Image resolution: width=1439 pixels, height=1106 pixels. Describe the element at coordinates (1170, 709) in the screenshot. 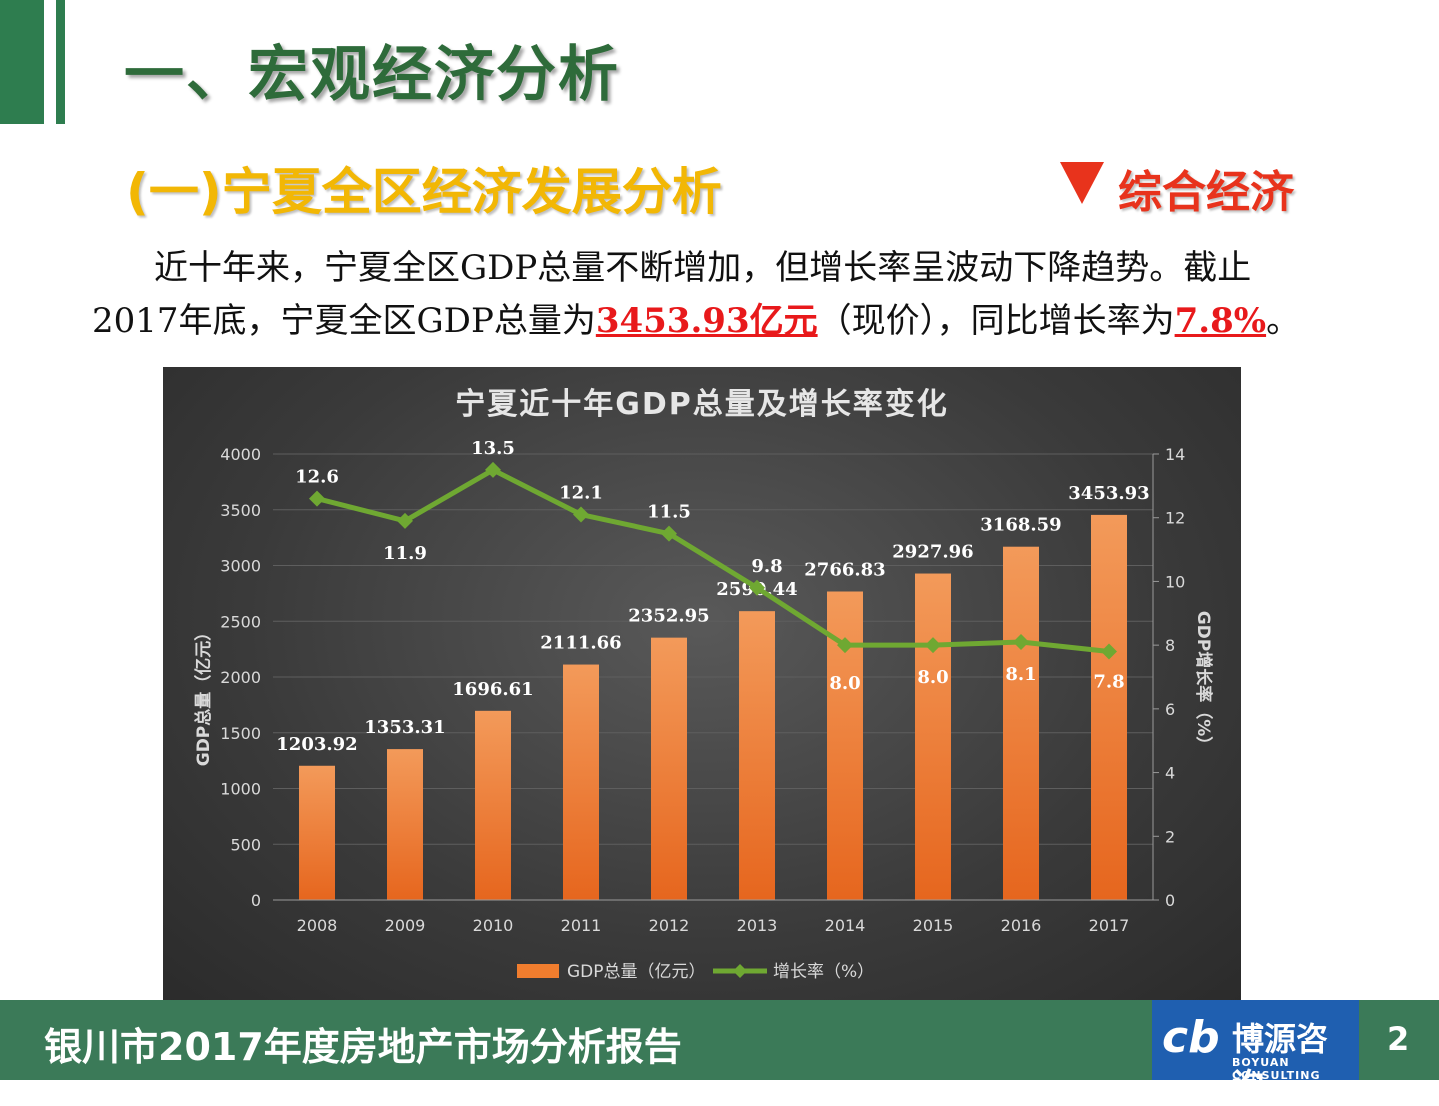

I see `y2-tick-label: 6` at that location.